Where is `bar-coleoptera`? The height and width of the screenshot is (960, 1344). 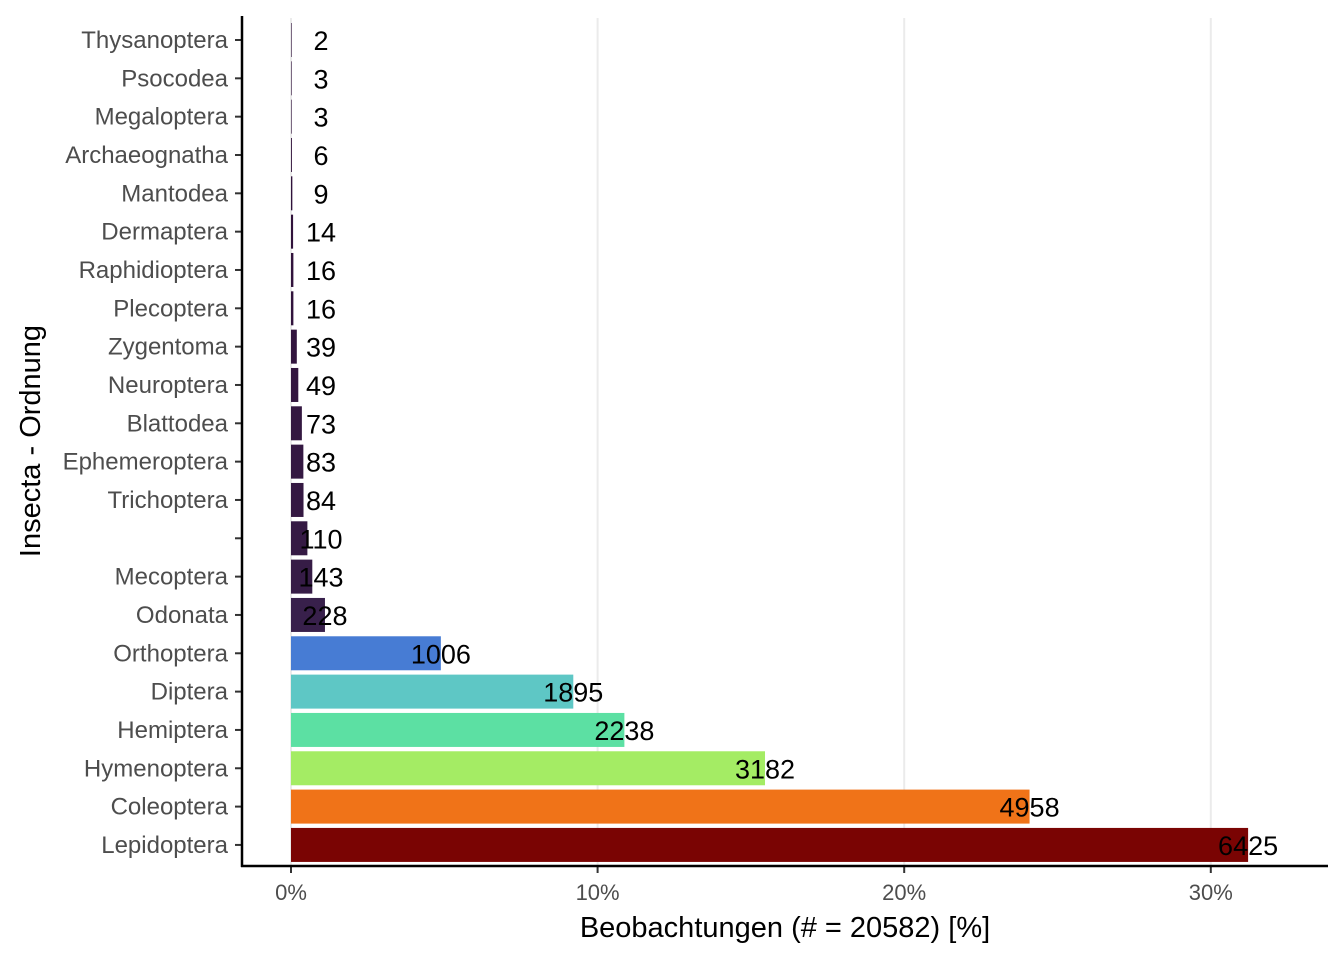
bar-coleoptera is located at coordinates (660, 806).